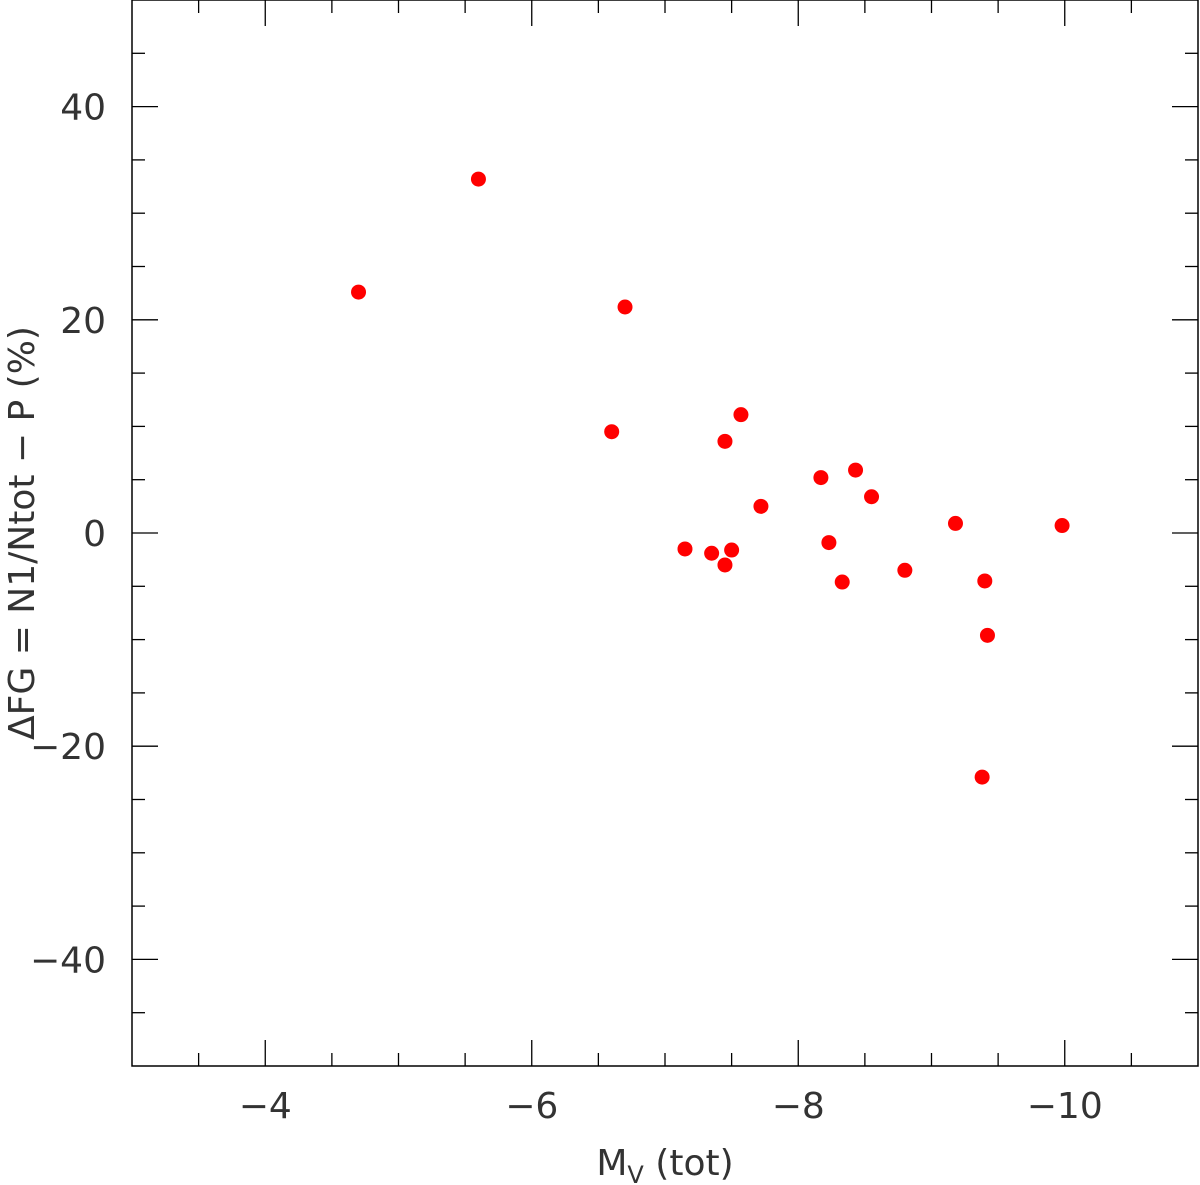 The width and height of the screenshot is (1200, 1185). What do you see at coordinates (689, 1163) in the screenshot?
I see `x-axis-label-rest: (tot)` at bounding box center [689, 1163].